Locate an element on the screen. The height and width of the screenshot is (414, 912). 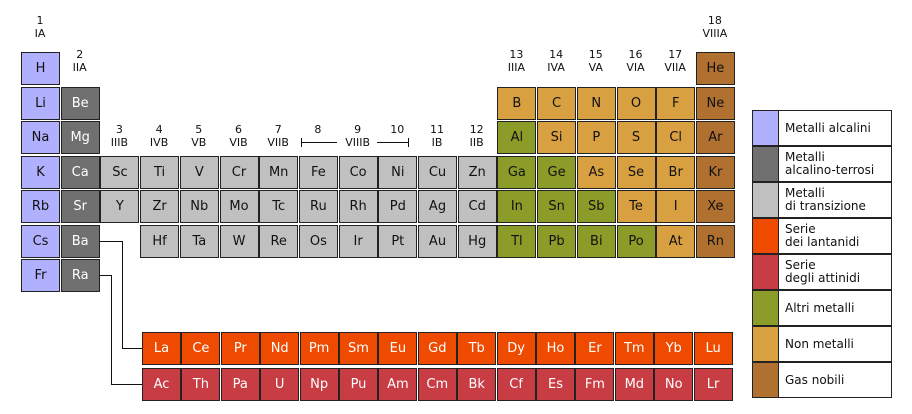
element-cell-ti: Ti is located at coordinates (160, 172).